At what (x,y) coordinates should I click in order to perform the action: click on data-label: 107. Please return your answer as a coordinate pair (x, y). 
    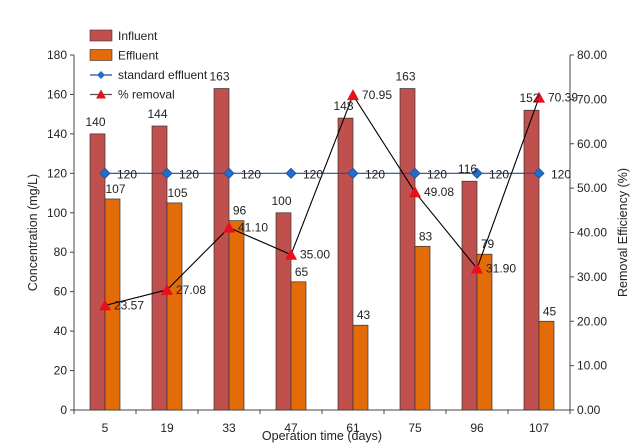
    Looking at the image, I should click on (115, 189).